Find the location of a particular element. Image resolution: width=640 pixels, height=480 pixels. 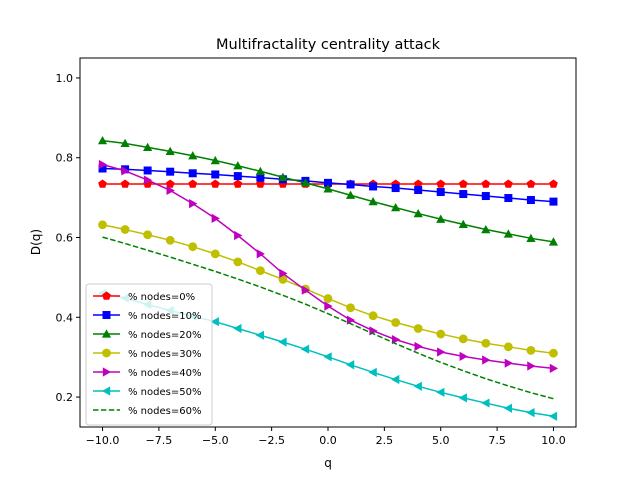

x-tick-label: 2.5 is located at coordinates (385, 440).